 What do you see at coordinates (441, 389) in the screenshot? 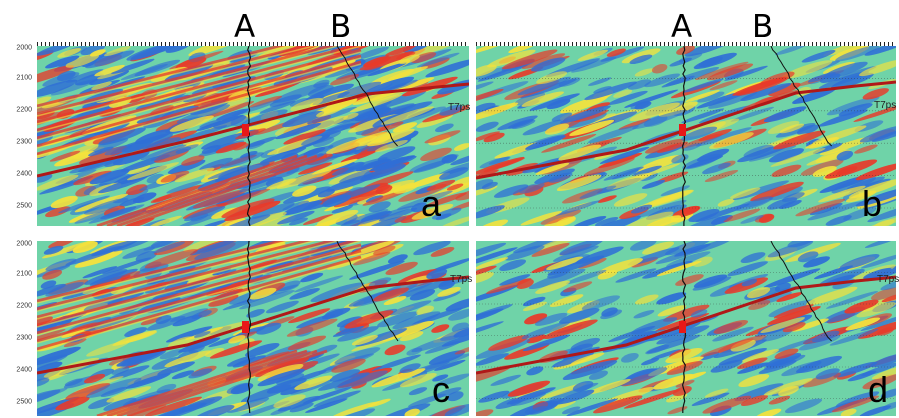
I see `panel-letter-c: c` at bounding box center [441, 389].